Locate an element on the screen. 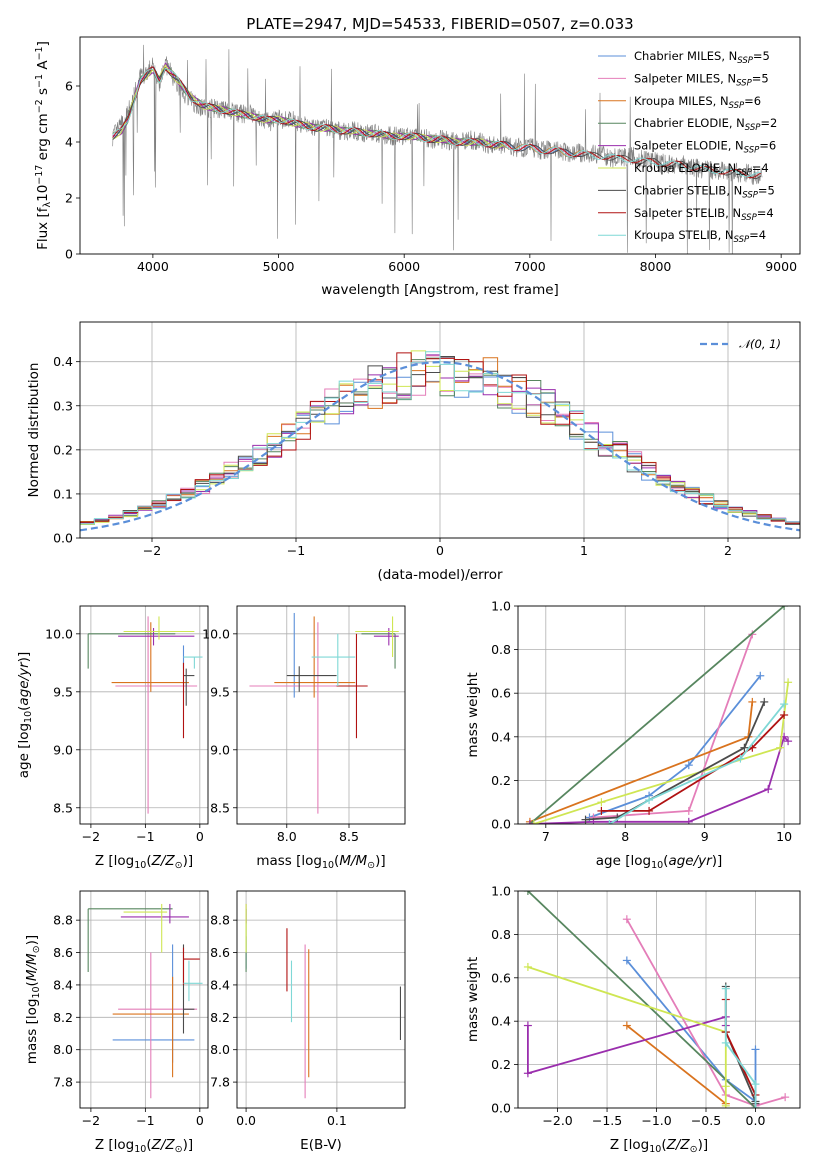 The height and width of the screenshot is (1170, 819). mass-weight-vs-age-ylabel: mass weight is located at coordinates (473, 714).